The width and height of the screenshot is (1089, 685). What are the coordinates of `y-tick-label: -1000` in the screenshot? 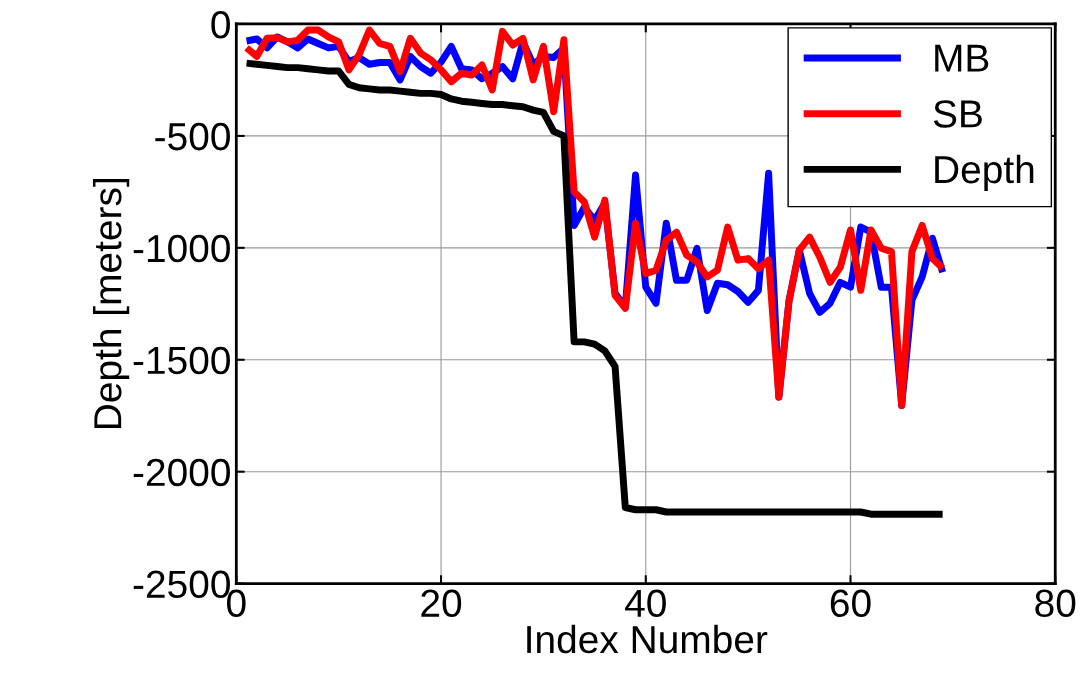 It's located at (181, 248).